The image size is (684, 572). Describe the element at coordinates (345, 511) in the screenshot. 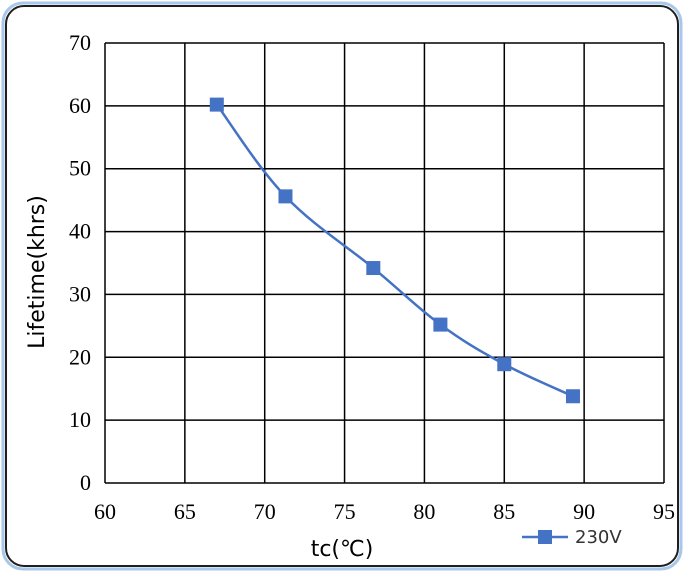

I see `x-tick-label: 75` at that location.